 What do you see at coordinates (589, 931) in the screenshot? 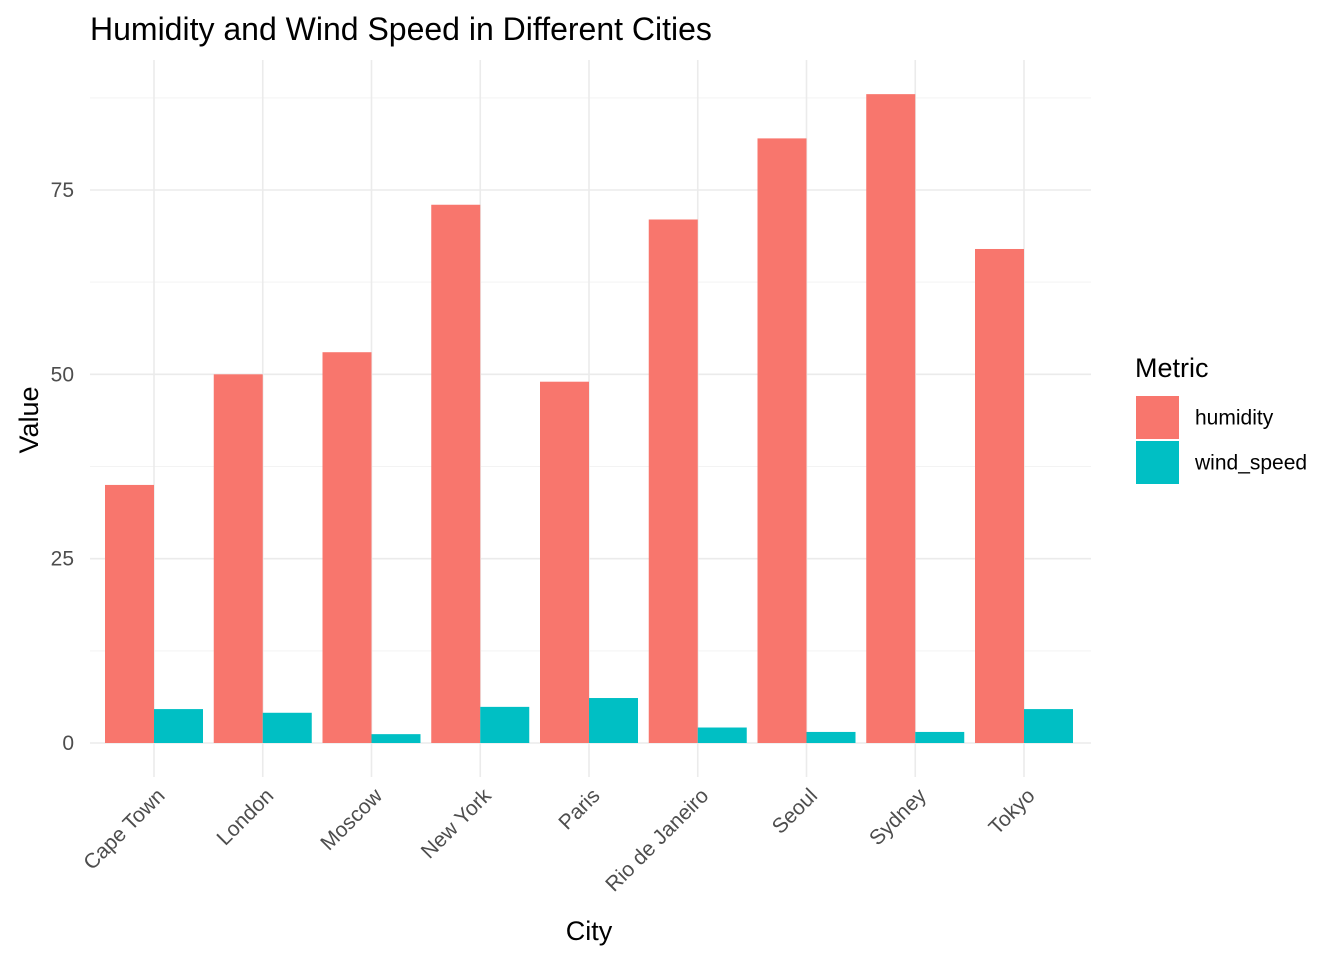
I see `x-axis-title: City` at bounding box center [589, 931].